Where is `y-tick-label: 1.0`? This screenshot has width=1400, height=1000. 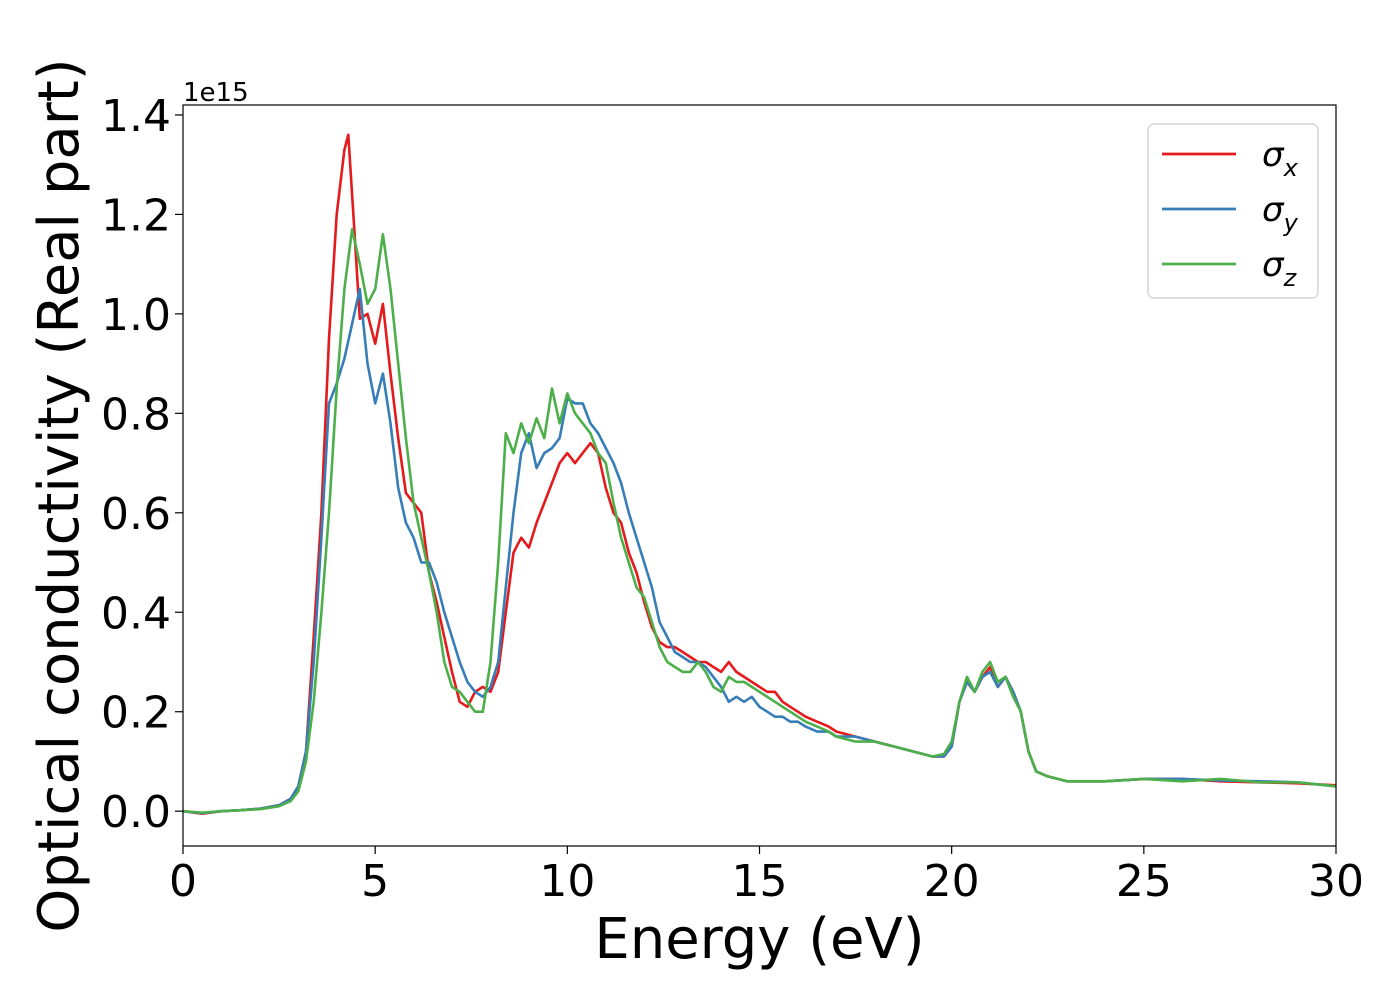 y-tick-label: 1.0 is located at coordinates (136, 315).